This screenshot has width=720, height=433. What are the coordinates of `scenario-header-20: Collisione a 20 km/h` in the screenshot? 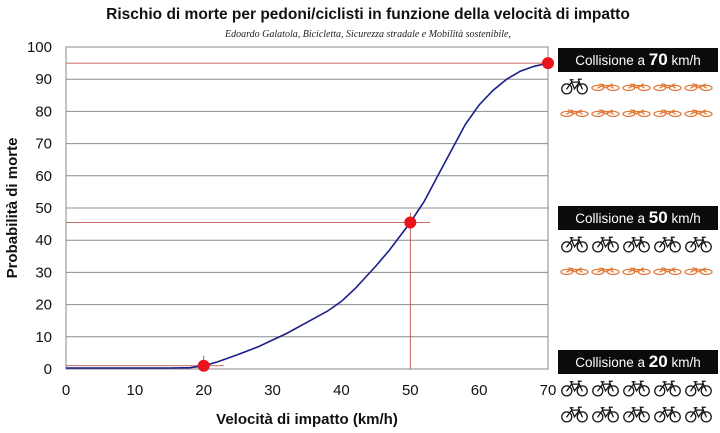 It's located at (638, 362).